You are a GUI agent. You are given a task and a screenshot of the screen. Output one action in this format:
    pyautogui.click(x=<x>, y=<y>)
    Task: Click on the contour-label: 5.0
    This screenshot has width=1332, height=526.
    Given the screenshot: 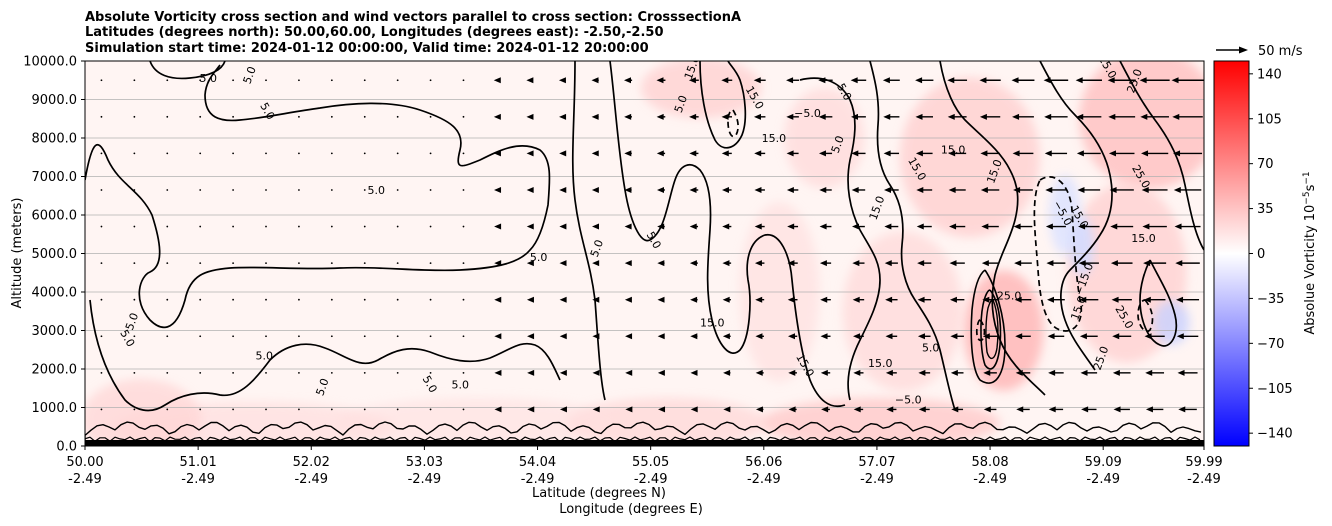 What is the action you would take?
    pyautogui.click(x=208, y=78)
    